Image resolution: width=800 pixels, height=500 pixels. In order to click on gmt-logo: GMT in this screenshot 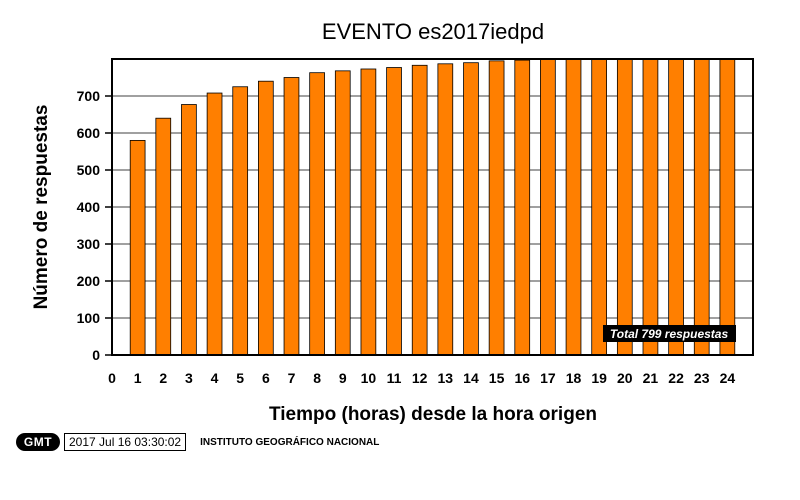, I will do `click(38, 442)`.